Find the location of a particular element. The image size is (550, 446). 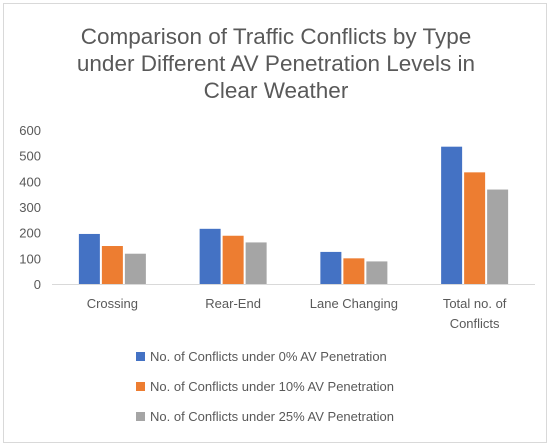

chart-title-line-1: Comparison of Traffic Conflicts by Type is located at coordinates (276, 36).